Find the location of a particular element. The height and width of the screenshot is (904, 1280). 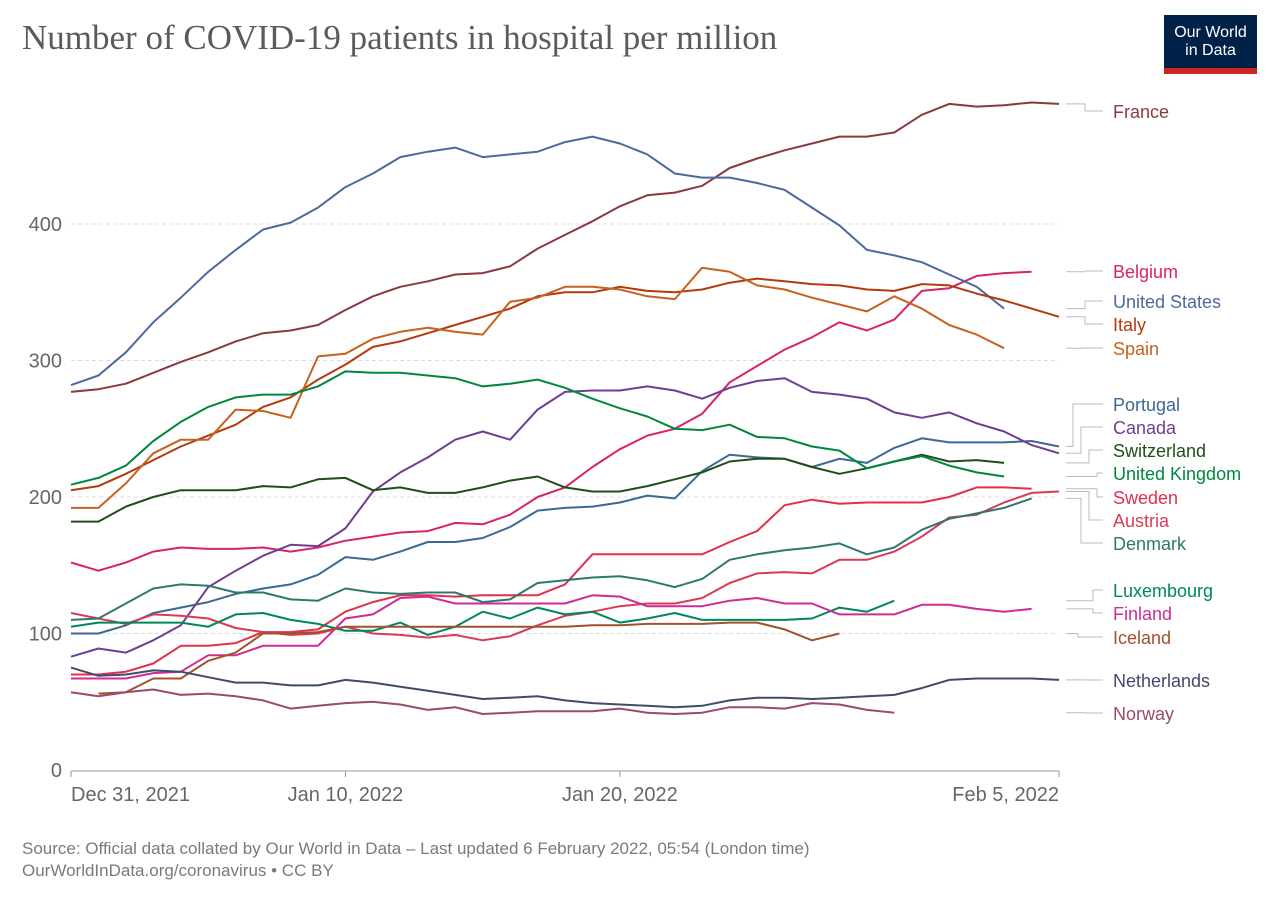

series-label-iceland: Iceland is located at coordinates (1142, 638).